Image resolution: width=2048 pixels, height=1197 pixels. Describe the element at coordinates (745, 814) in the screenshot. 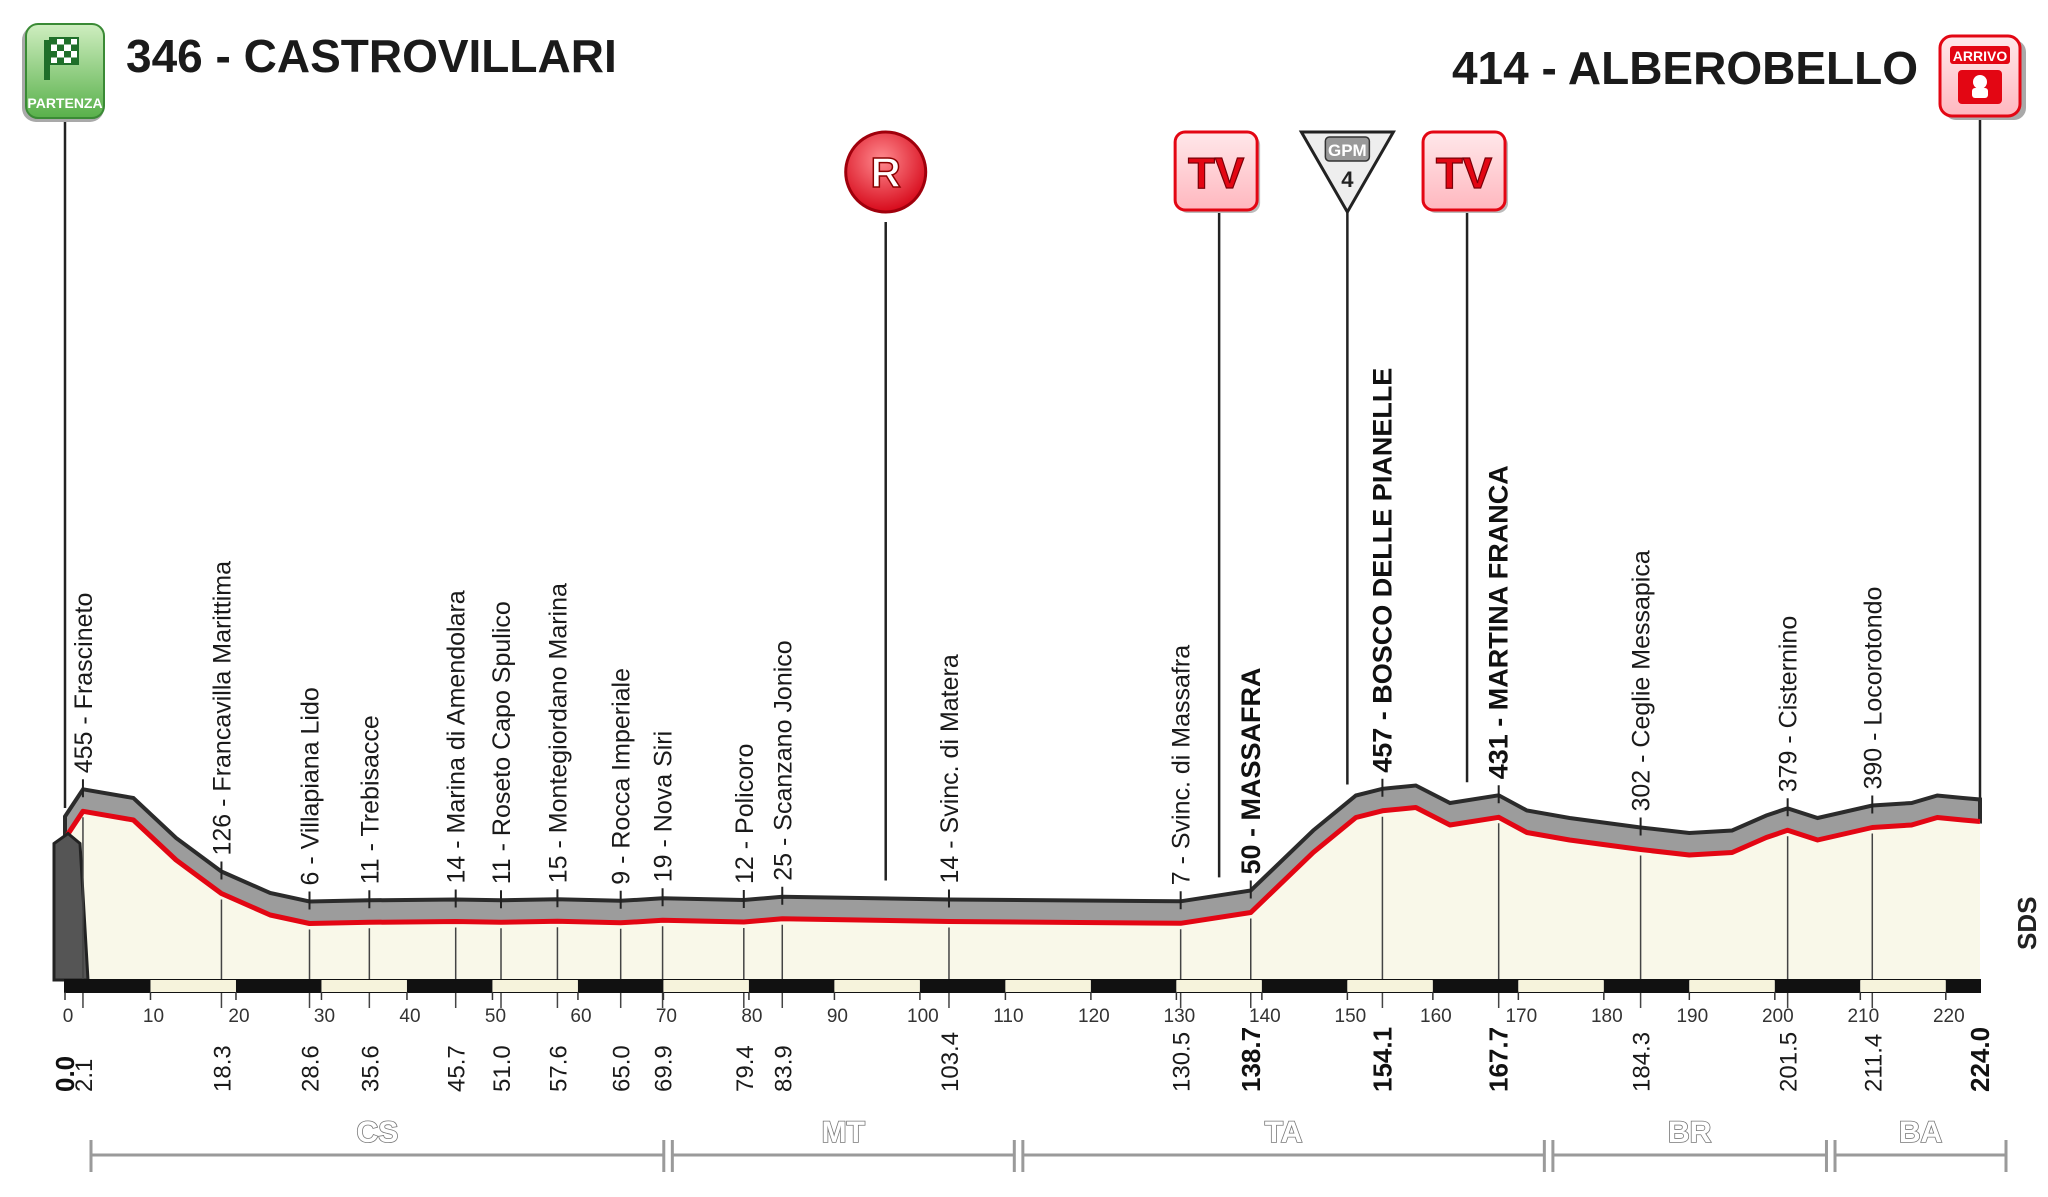

I see `place-label: 12 - Policoro` at that location.